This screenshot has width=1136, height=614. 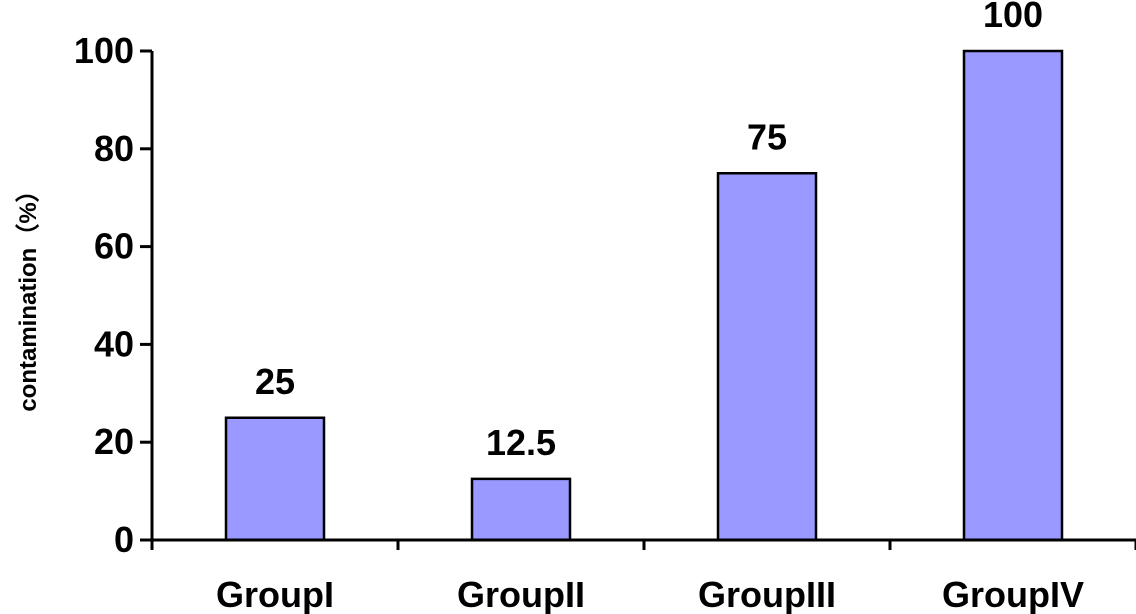 I want to click on bar-groupiv, so click(x=1013, y=295).